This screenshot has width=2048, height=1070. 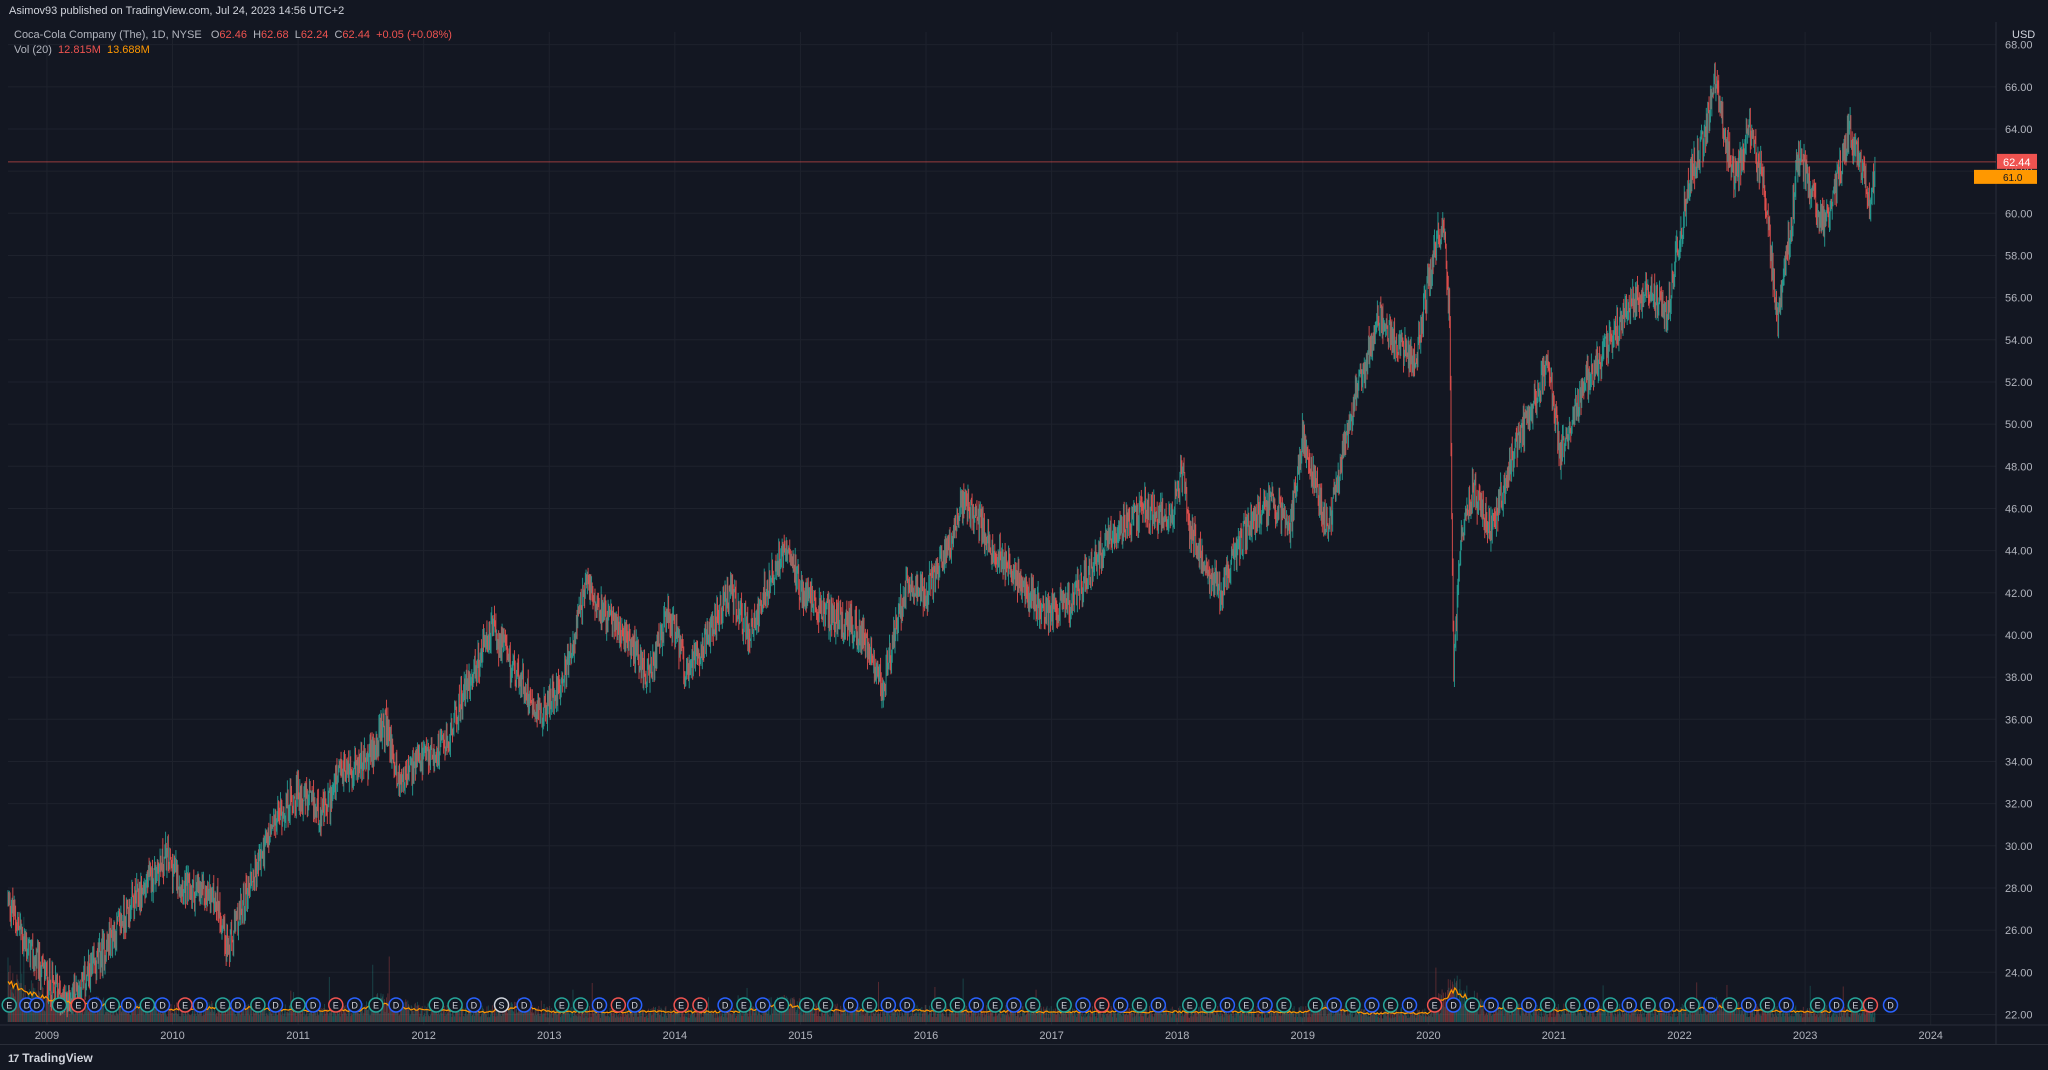 I want to click on time-tick-label: 2021, so click(x=1554, y=1036).